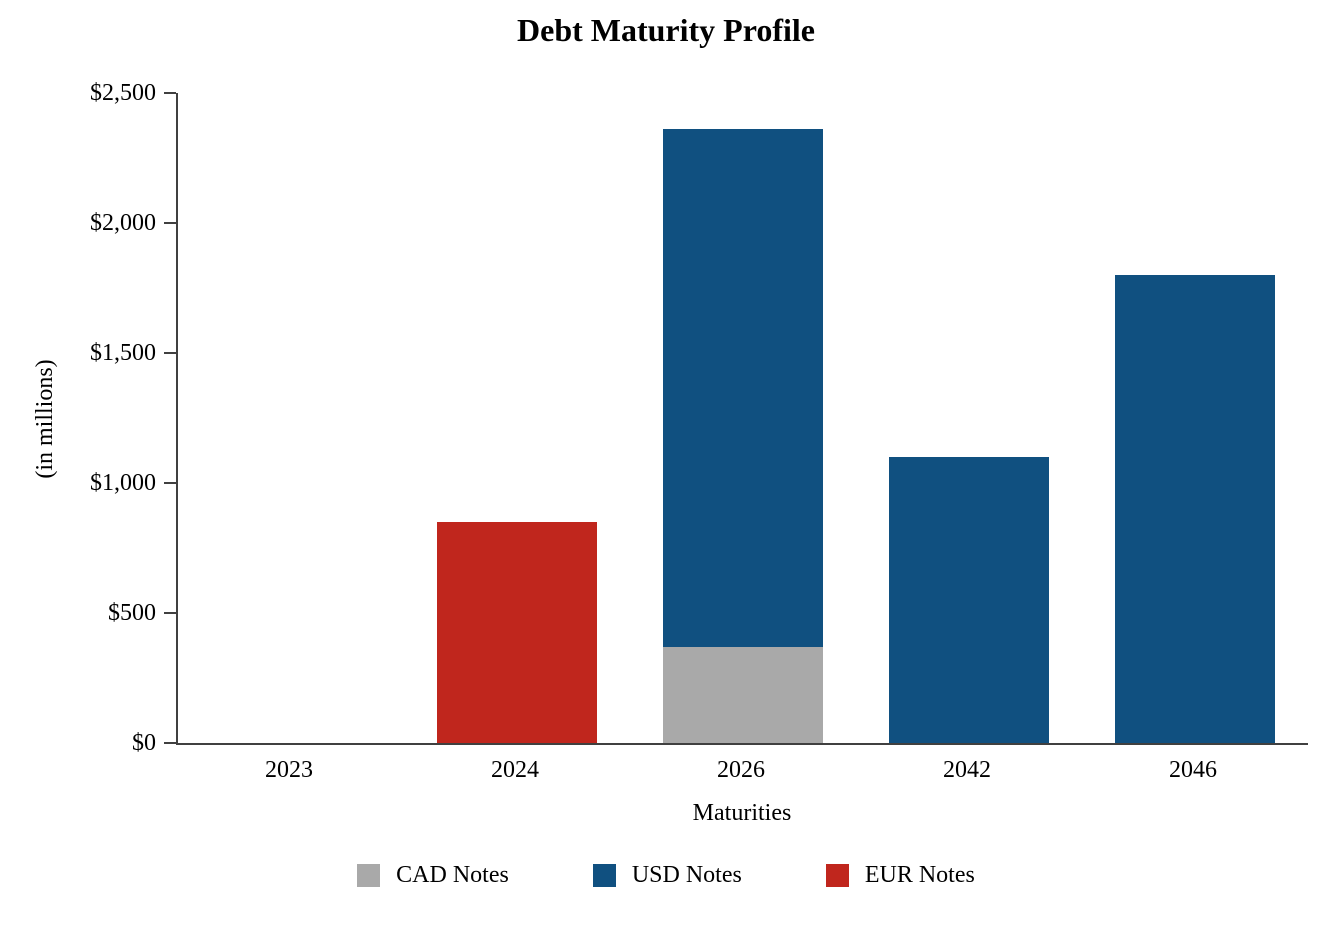 The height and width of the screenshot is (932, 1332). Describe the element at coordinates (144, 743) in the screenshot. I see `y-tick-label: $0` at that location.